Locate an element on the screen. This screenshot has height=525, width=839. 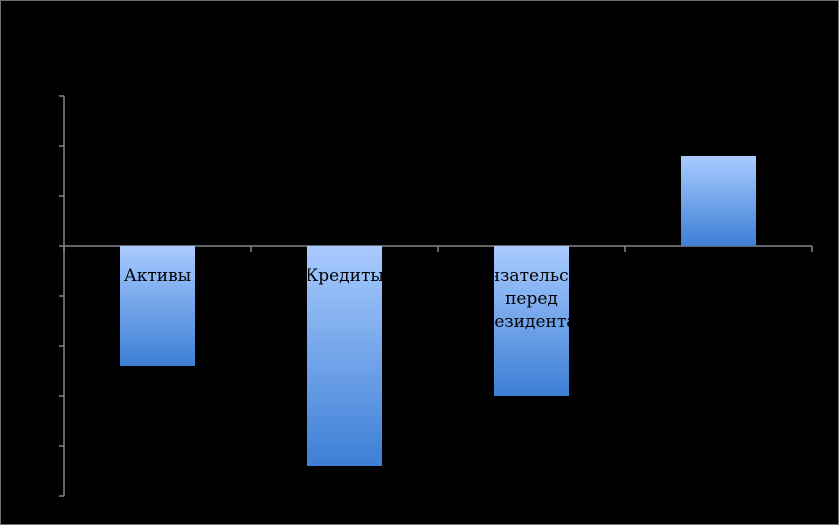
category-label-group-1: Кредиты is located at coordinates (344, 276).